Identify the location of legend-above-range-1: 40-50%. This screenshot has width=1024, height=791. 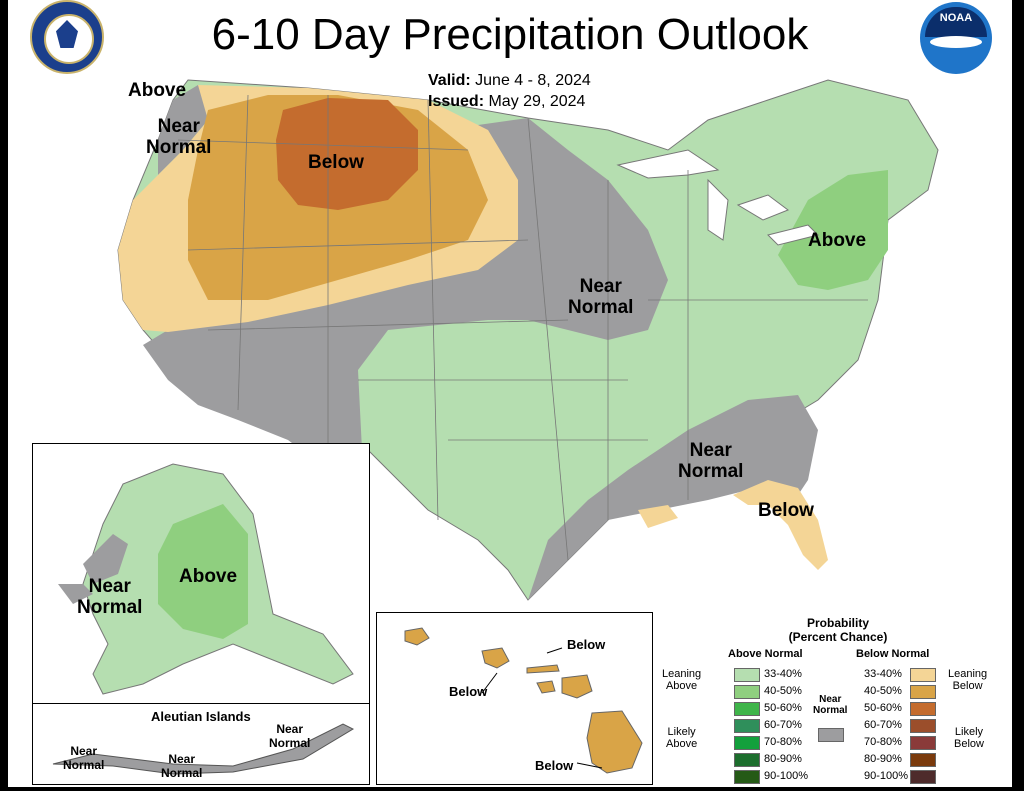
(783, 691).